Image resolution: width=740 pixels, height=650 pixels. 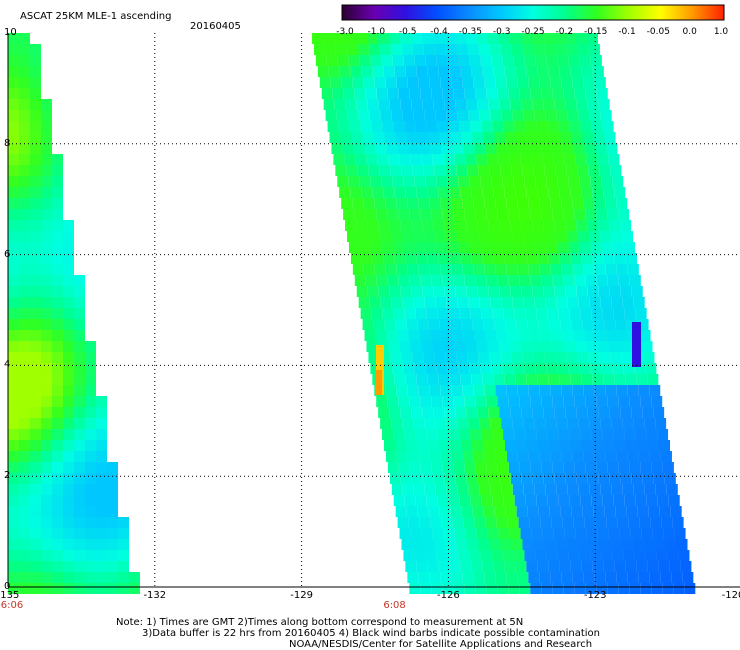 I want to click on time-label: 6:08, so click(x=394, y=605).